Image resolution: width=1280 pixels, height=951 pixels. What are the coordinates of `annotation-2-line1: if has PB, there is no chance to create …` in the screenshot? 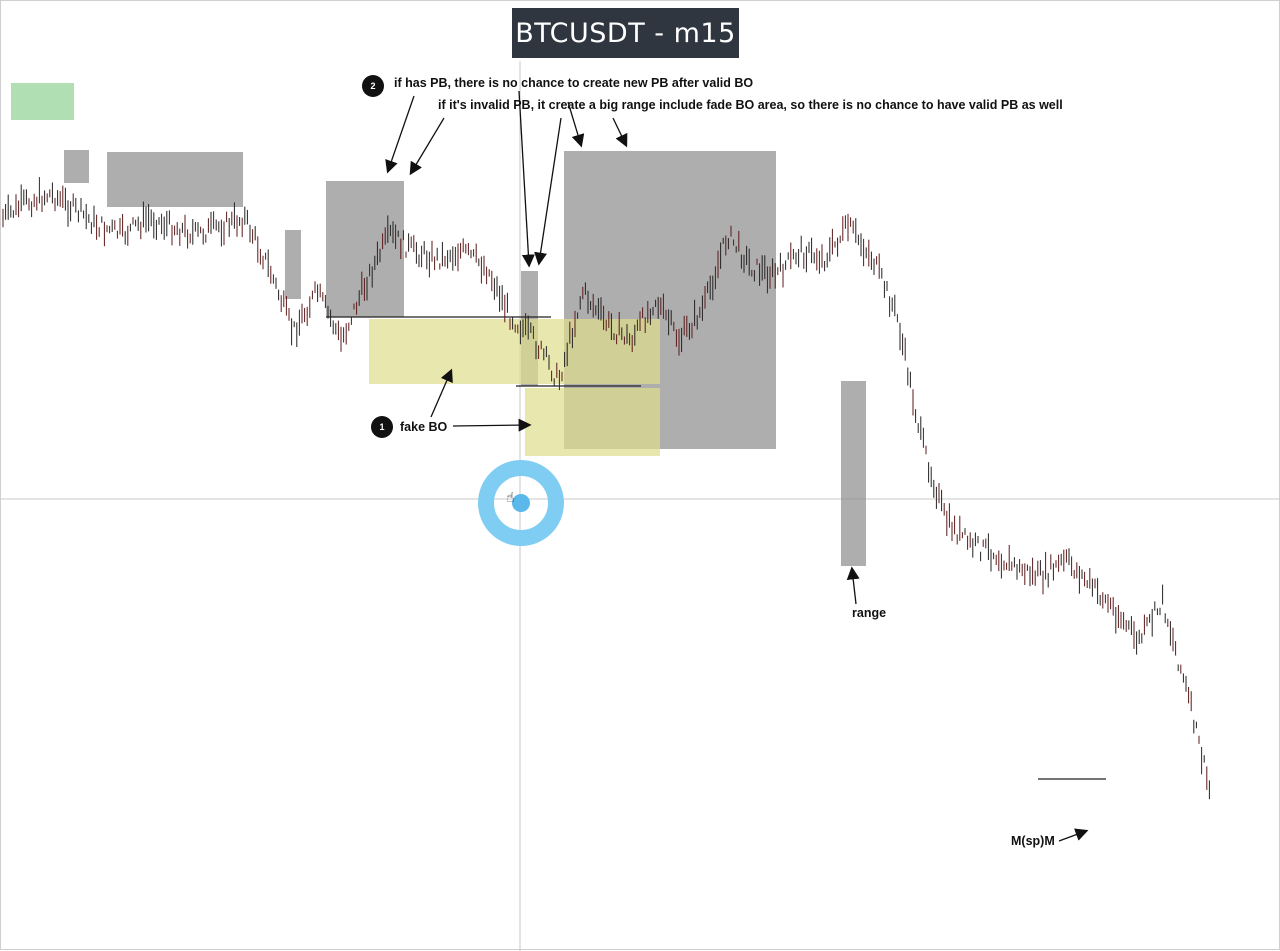 It's located at (574, 83).